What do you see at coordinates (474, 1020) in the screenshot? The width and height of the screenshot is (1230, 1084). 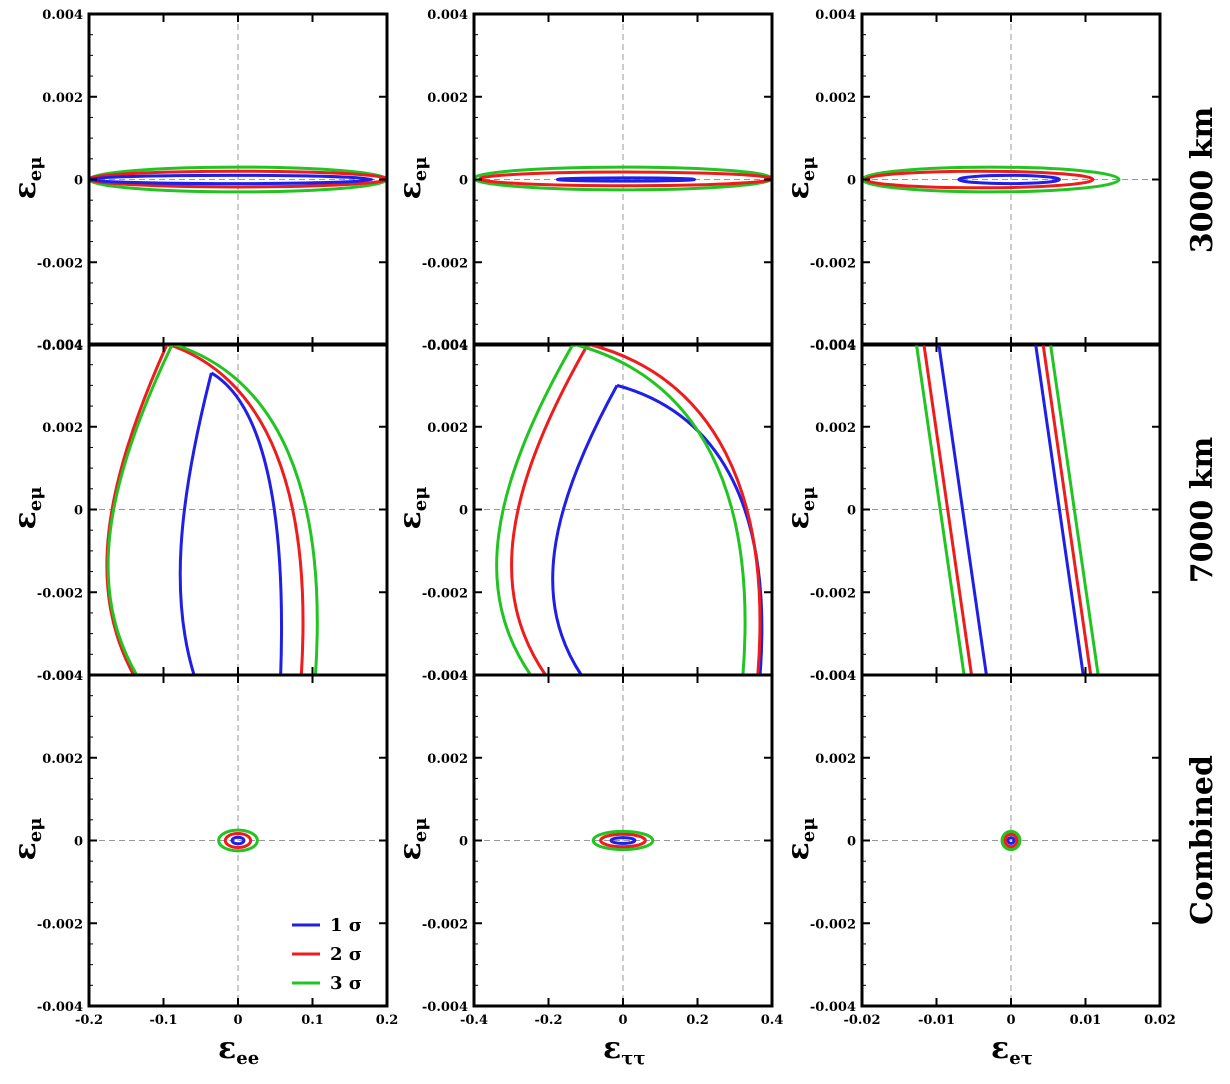 I see `x-tick-label: -0.4` at bounding box center [474, 1020].